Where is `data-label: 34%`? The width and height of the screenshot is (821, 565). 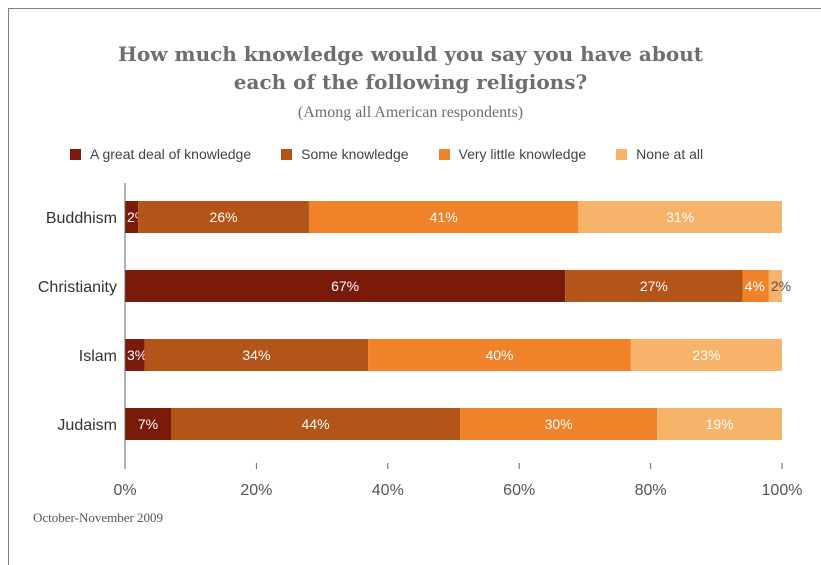 data-label: 34% is located at coordinates (256, 355).